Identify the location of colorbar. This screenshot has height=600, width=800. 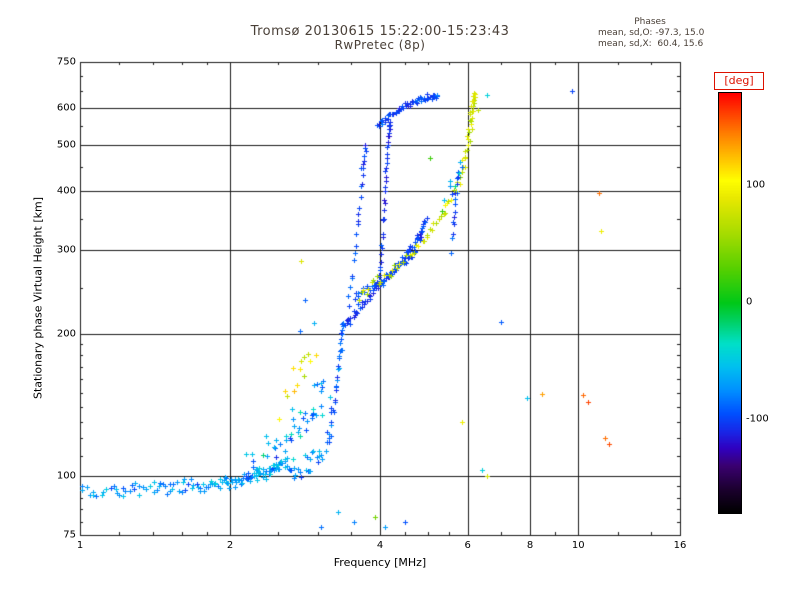
(730, 303).